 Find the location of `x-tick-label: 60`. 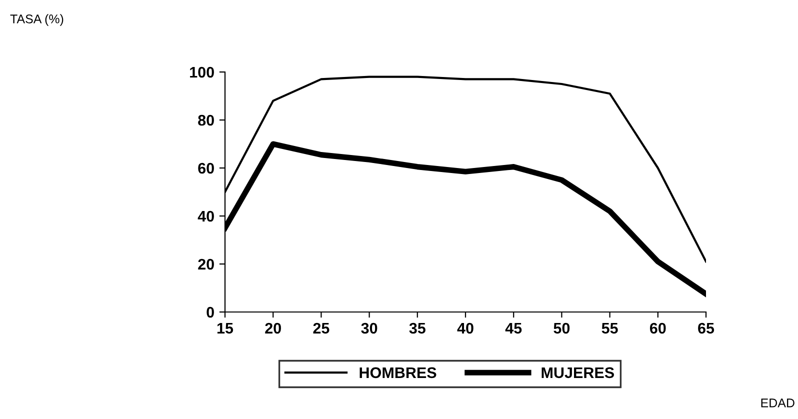

x-tick-label: 60 is located at coordinates (658, 328).